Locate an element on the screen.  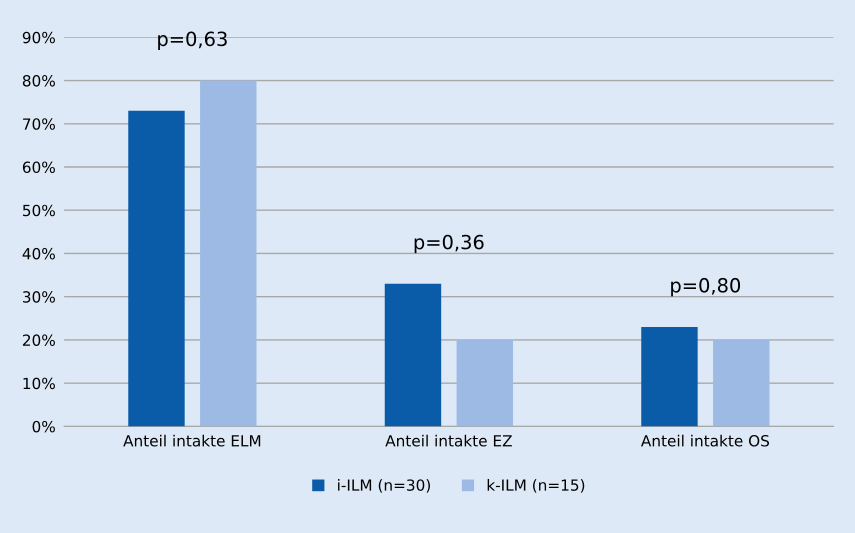
y-tick-label: 60% is located at coordinates (38, 167).